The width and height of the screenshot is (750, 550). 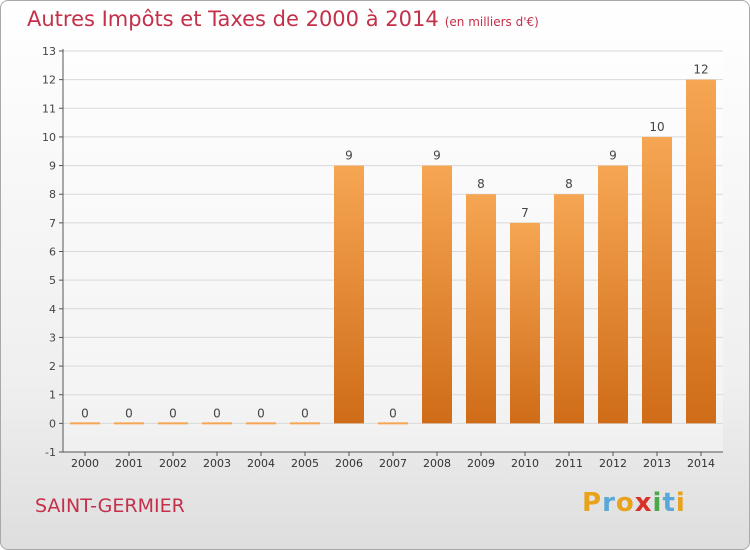 I want to click on y-tick-label: 7, so click(x=52, y=223).